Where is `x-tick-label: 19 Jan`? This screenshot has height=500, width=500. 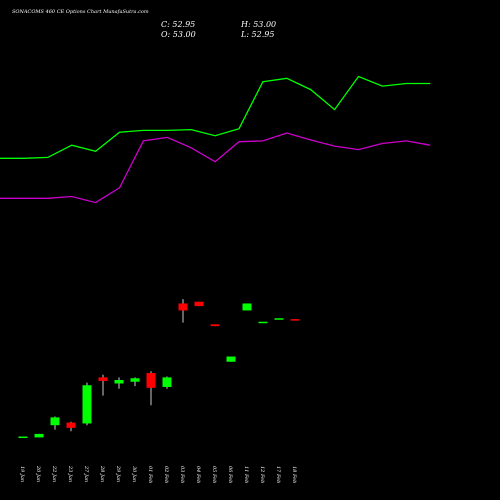
x-tick-label: 19 Jan is located at coordinates (22, 474).